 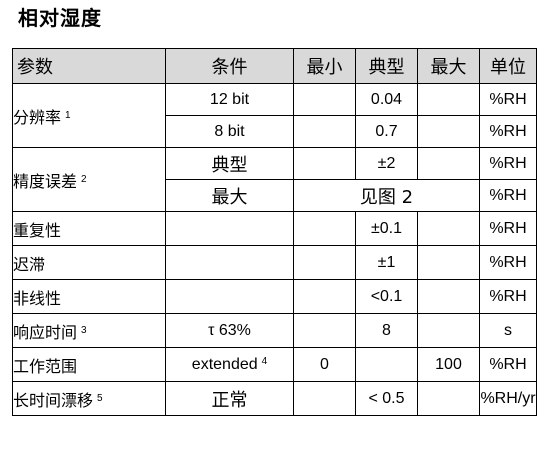 What do you see at coordinates (508, 66) in the screenshot?
I see `header-unit: 单位` at bounding box center [508, 66].